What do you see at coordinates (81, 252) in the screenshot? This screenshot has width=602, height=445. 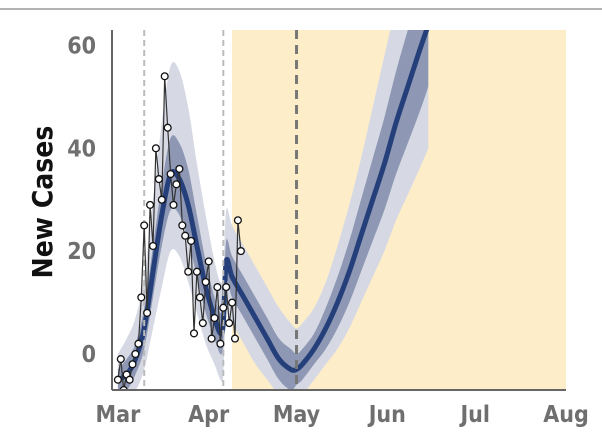 I see `y-tick-label-20: 20` at bounding box center [81, 252].